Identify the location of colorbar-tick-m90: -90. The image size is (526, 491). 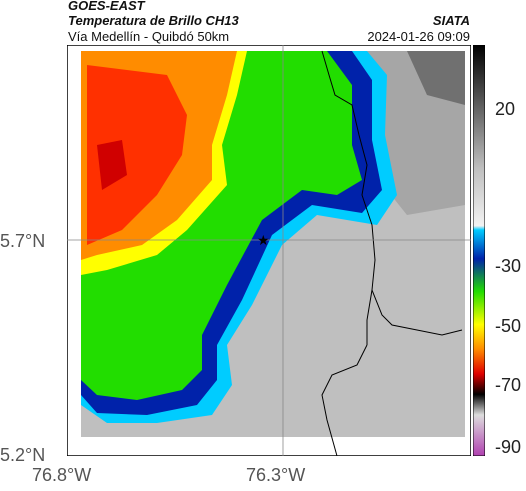
(508, 447).